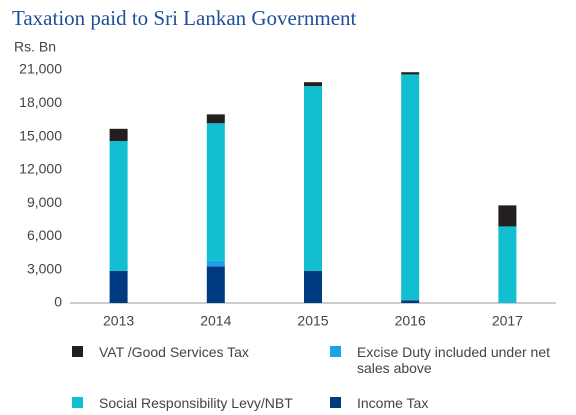 This screenshot has width=576, height=415. What do you see at coordinates (184, 18) in the screenshot?
I see `chart-title: Taxation paid to Sri Lankan Government` at bounding box center [184, 18].